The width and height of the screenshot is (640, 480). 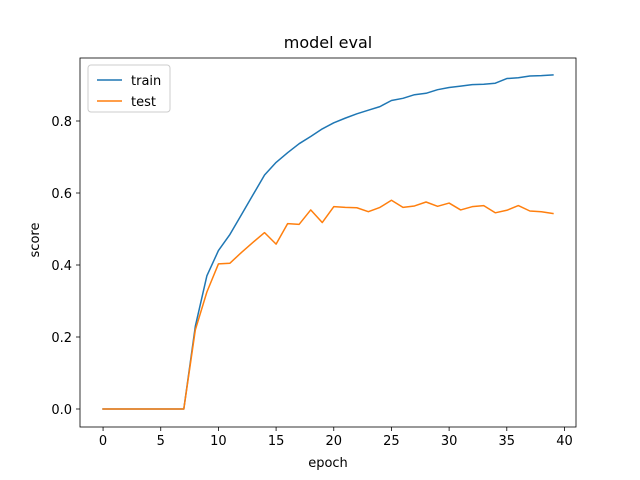 I want to click on x-tick-label: 15, so click(x=276, y=441).